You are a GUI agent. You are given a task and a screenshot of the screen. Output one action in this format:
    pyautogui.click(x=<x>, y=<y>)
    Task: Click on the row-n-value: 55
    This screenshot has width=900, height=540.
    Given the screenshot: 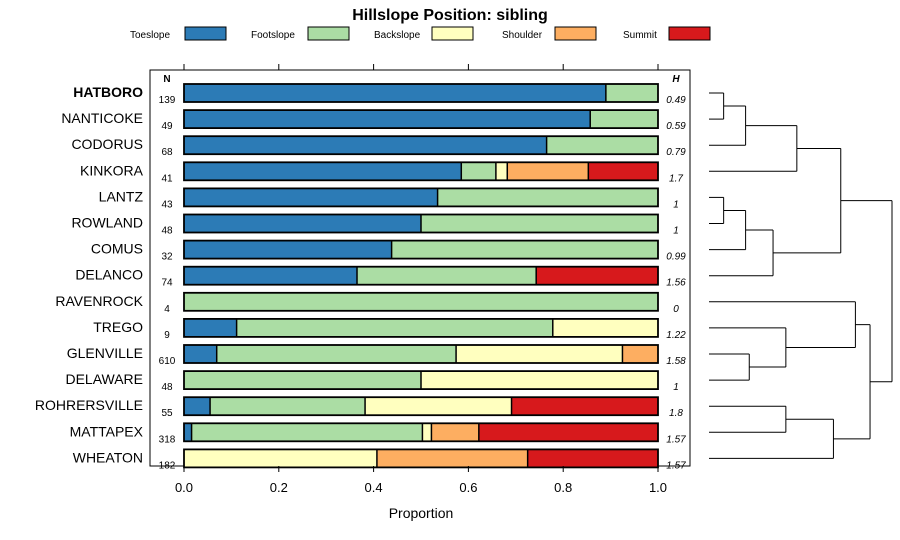 What is the action you would take?
    pyautogui.click(x=167, y=413)
    